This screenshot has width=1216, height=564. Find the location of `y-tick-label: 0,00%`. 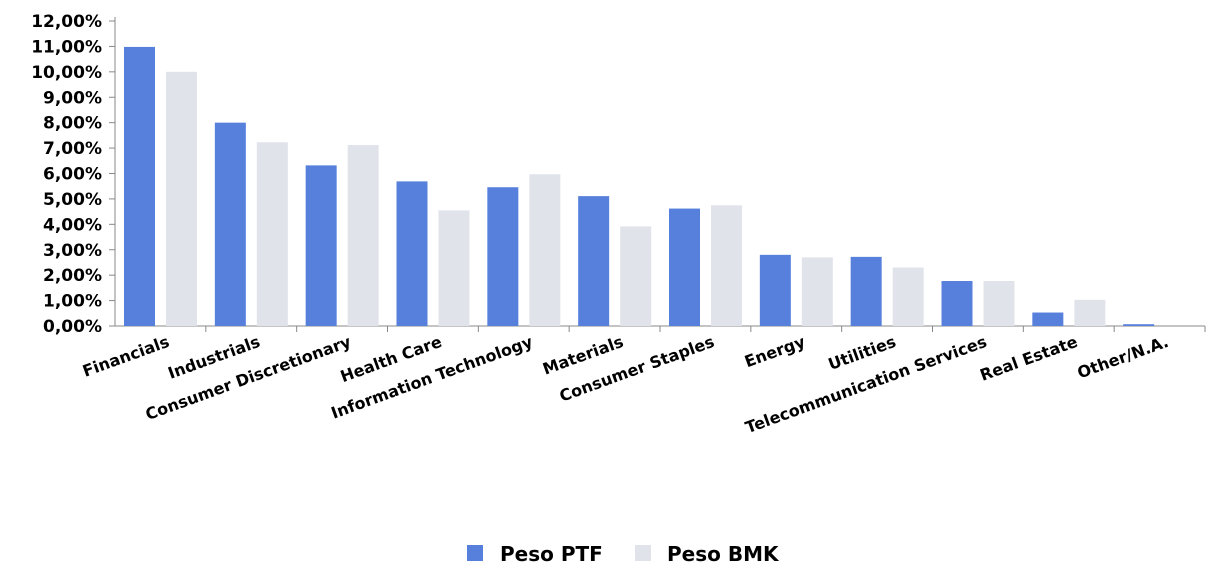

y-tick-label: 0,00% is located at coordinates (72, 327).